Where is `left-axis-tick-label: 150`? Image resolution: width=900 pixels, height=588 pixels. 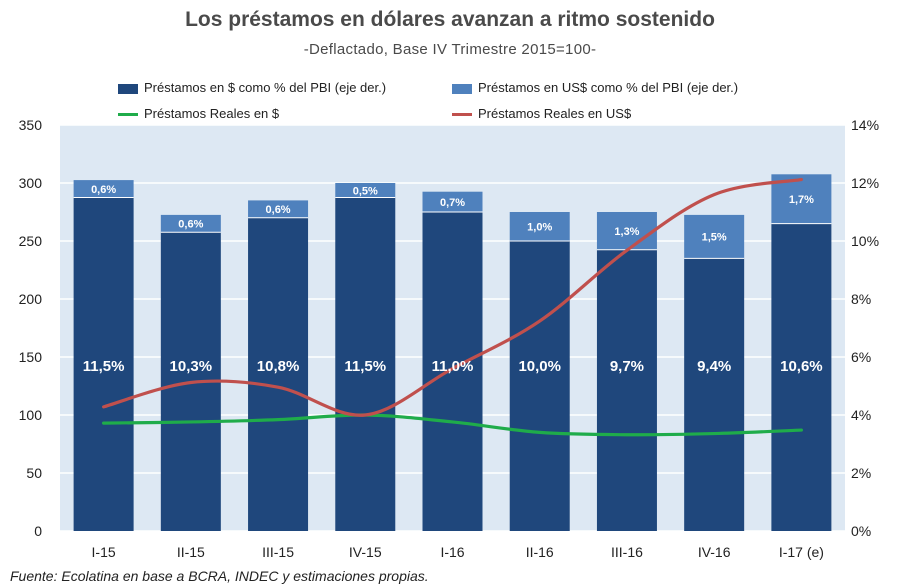
left-axis-tick-label: 150 is located at coordinates (31, 357).